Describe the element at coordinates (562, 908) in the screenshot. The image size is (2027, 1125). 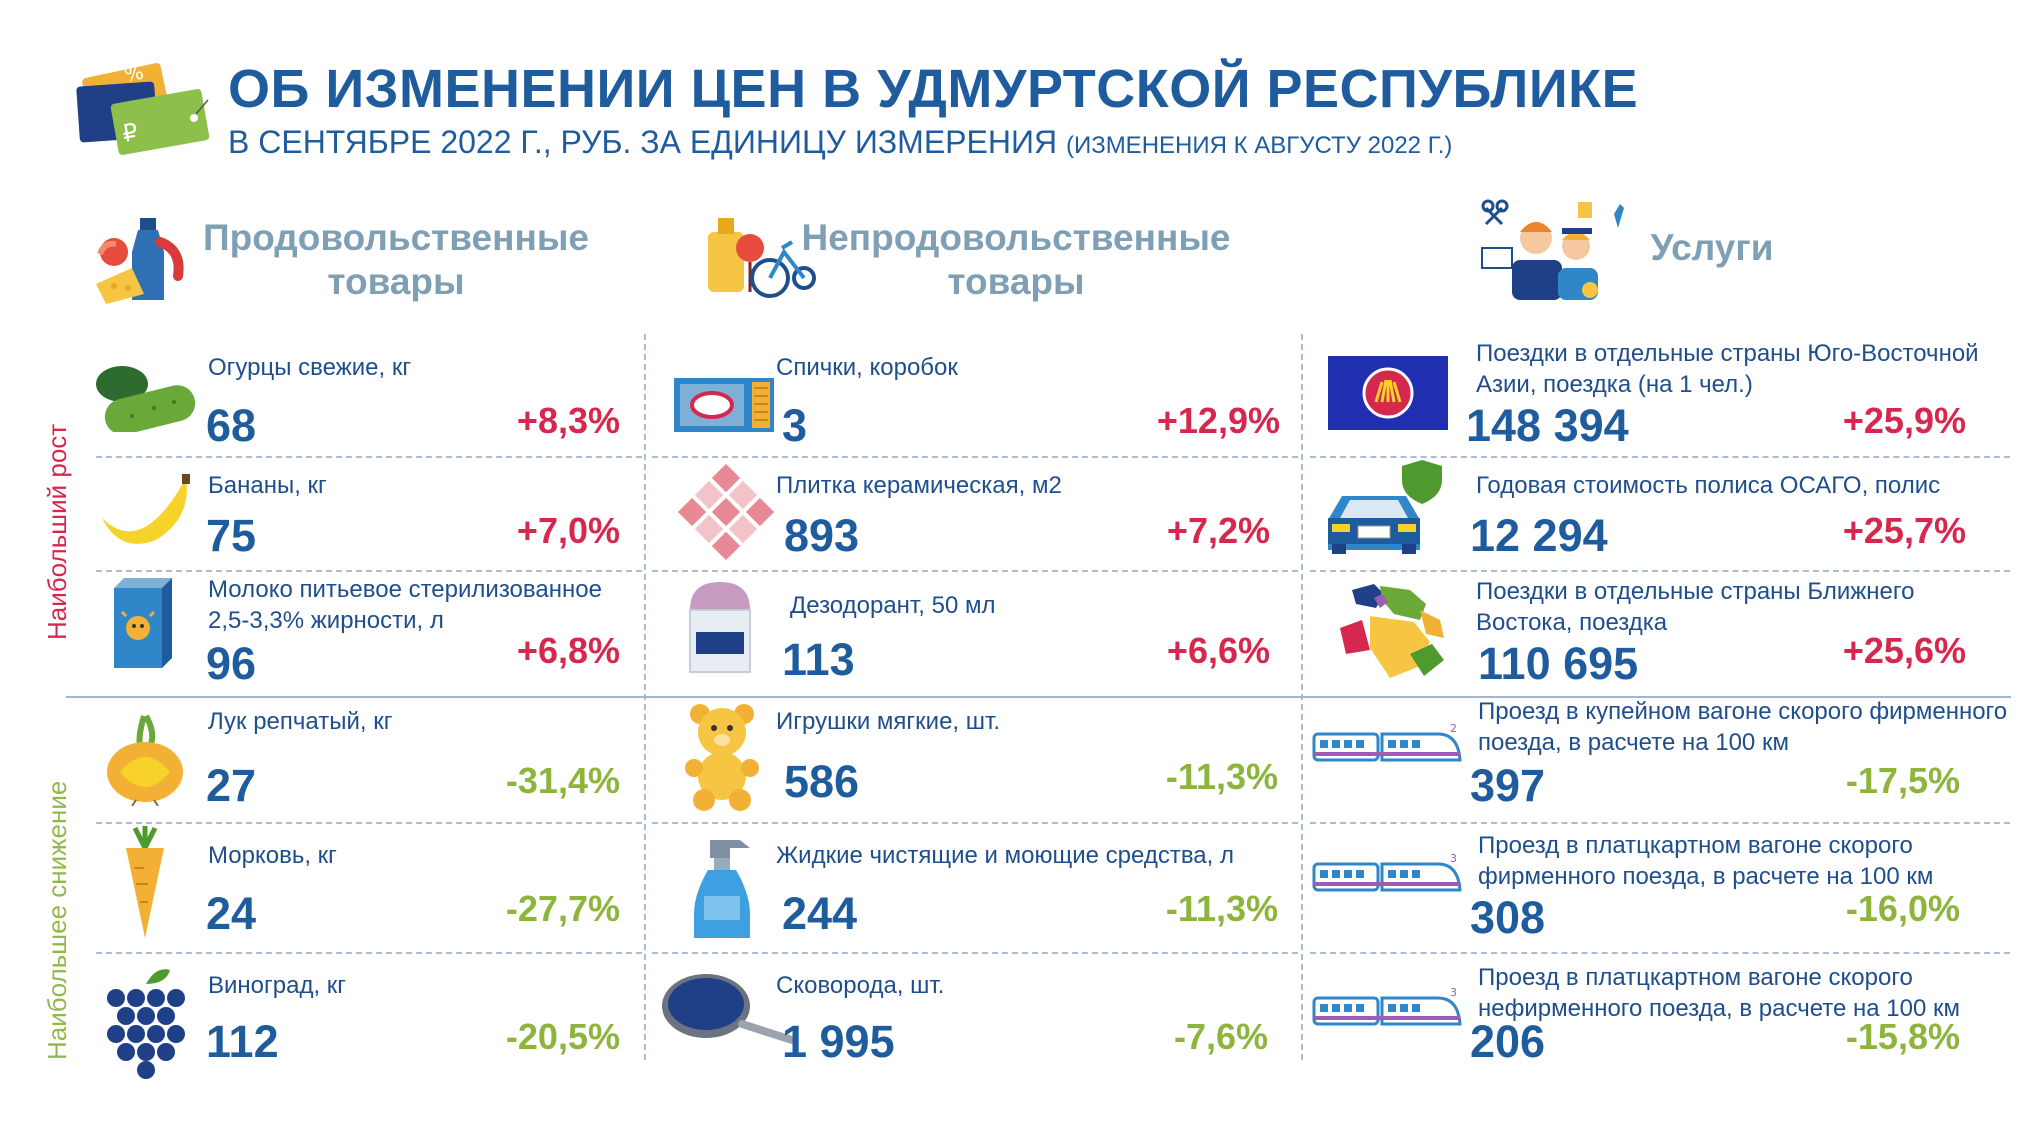
I see `item-change: -27,7%` at that location.